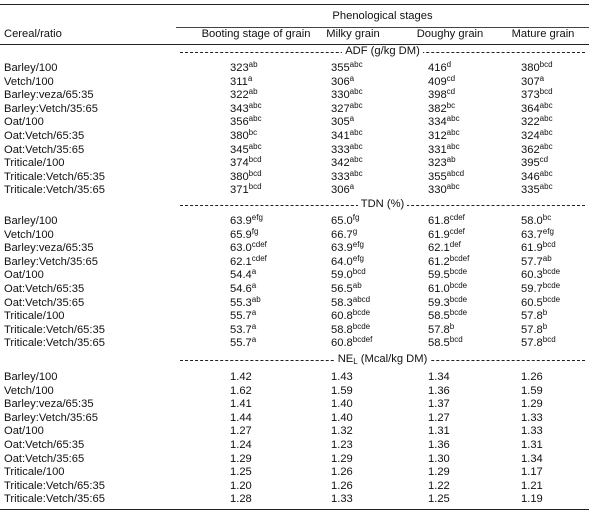 The height and width of the screenshot is (512, 589). Describe the element at coordinates (347, 248) in the screenshot. I see `table-cell: 63.9efg` at that location.